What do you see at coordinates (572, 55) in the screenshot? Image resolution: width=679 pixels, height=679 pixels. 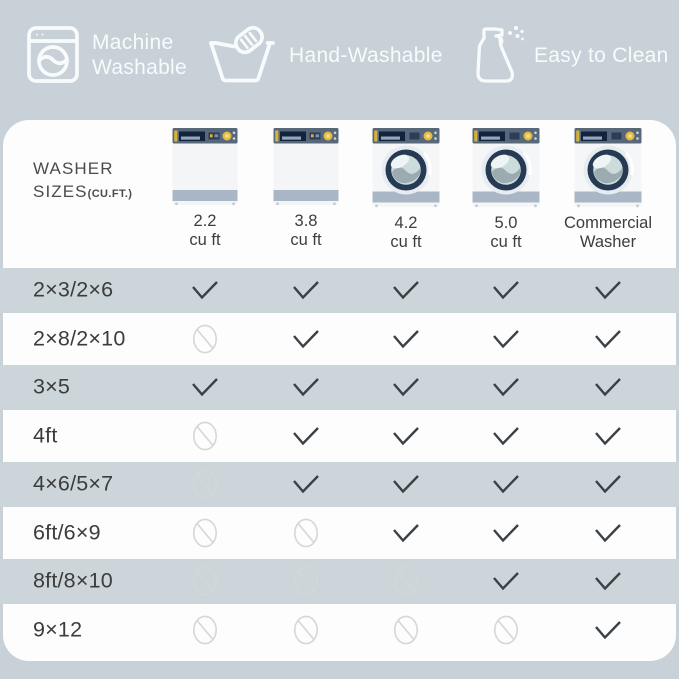 I see `feature-easy-to-clean: Easy to Clean` at bounding box center [572, 55].